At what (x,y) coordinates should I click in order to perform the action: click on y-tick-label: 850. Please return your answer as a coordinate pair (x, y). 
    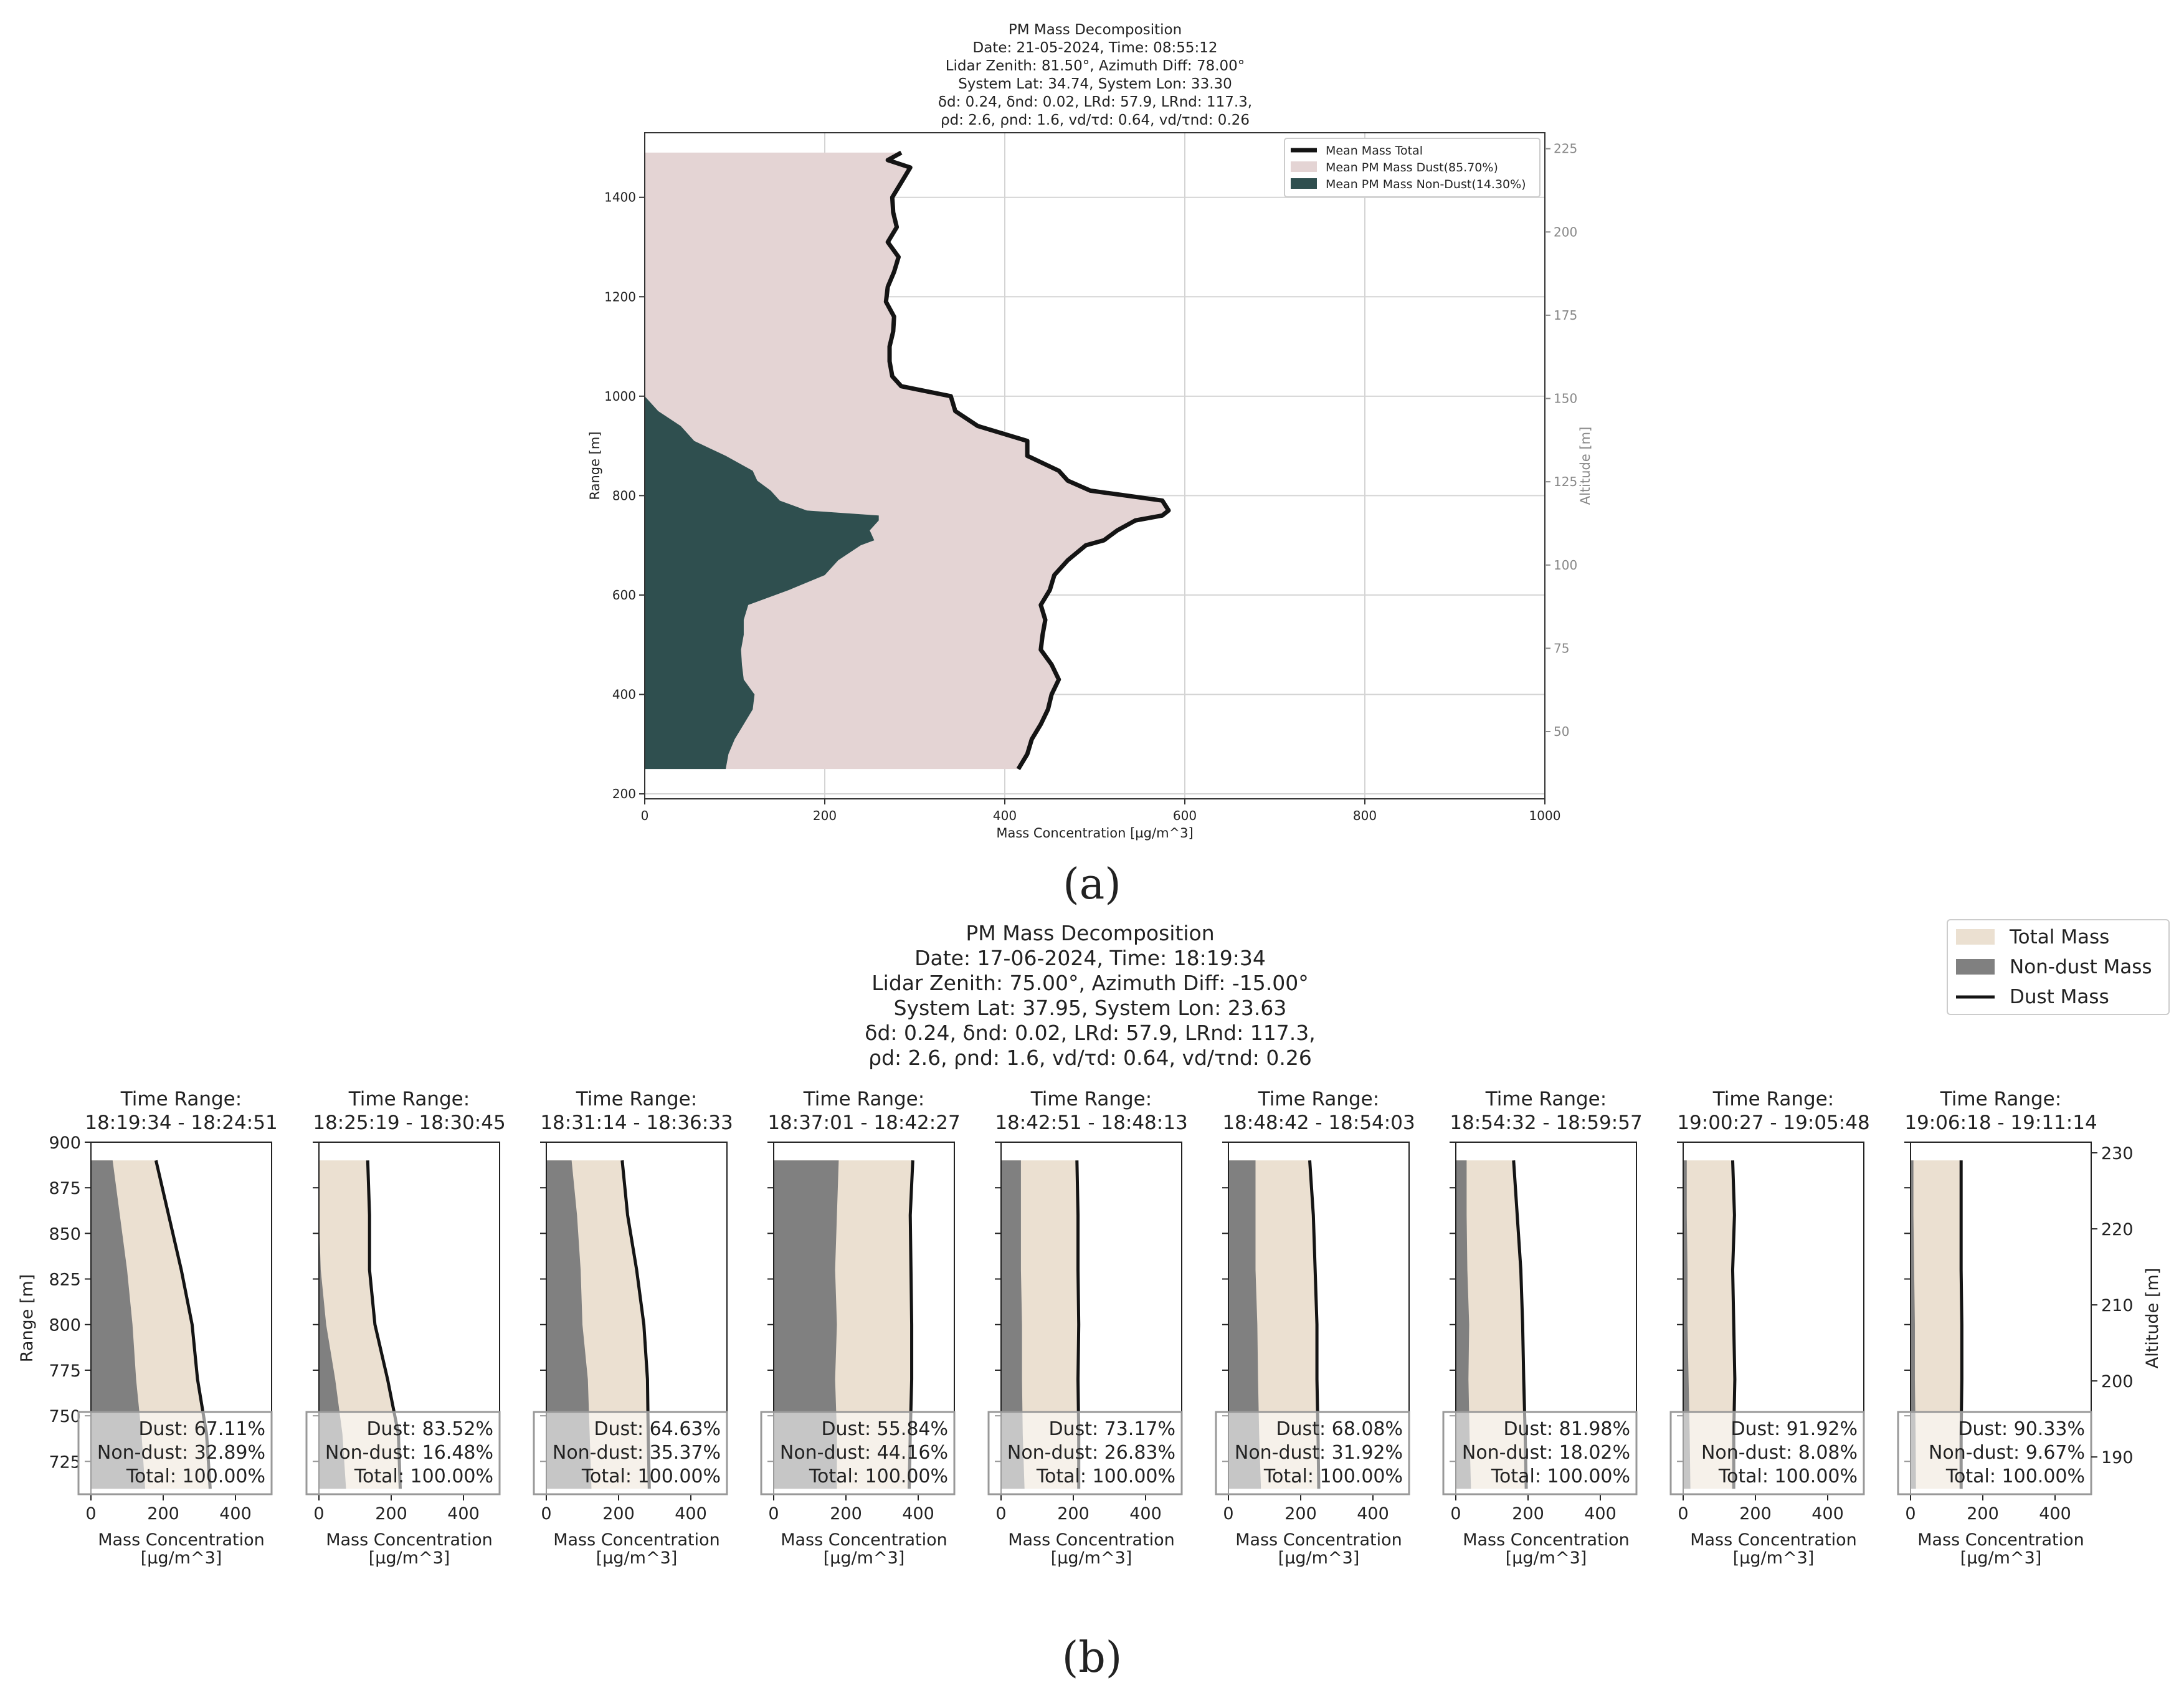
    Looking at the image, I should click on (65, 1234).